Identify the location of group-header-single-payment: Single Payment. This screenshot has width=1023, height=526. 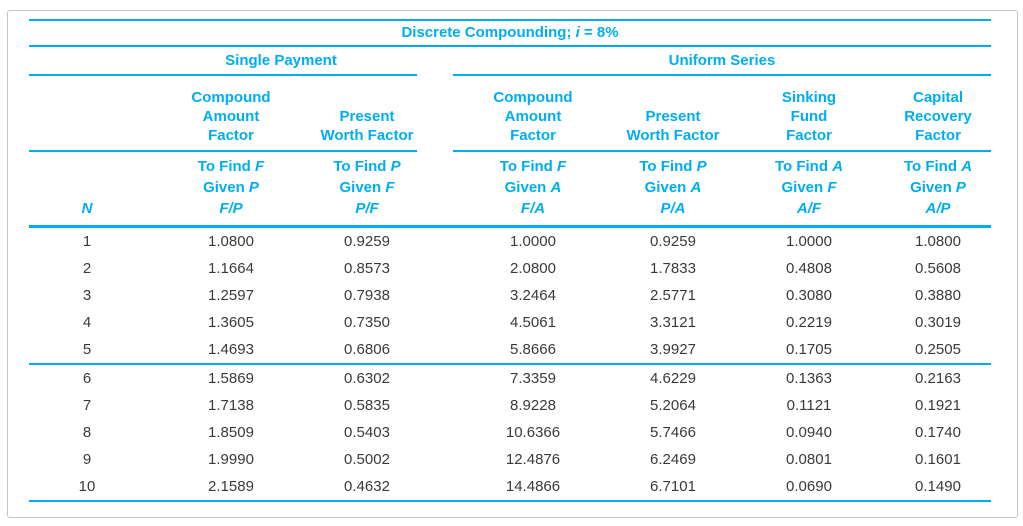
(281, 61).